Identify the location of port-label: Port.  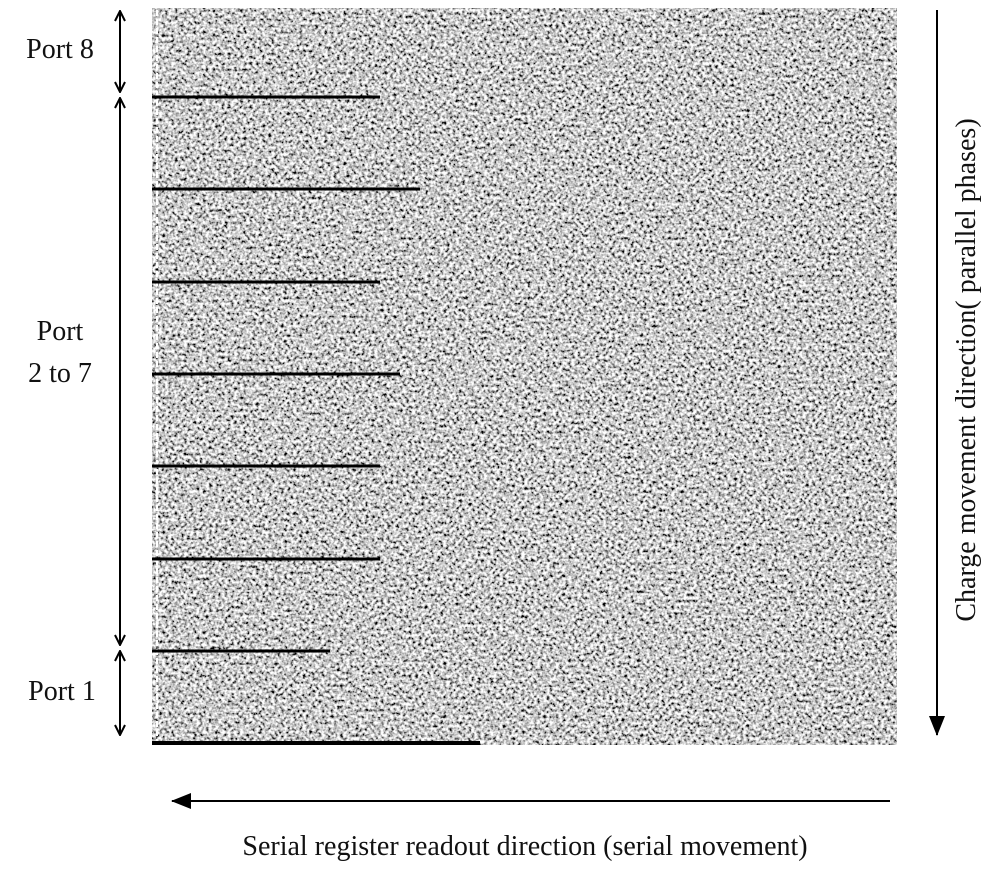
(60, 331).